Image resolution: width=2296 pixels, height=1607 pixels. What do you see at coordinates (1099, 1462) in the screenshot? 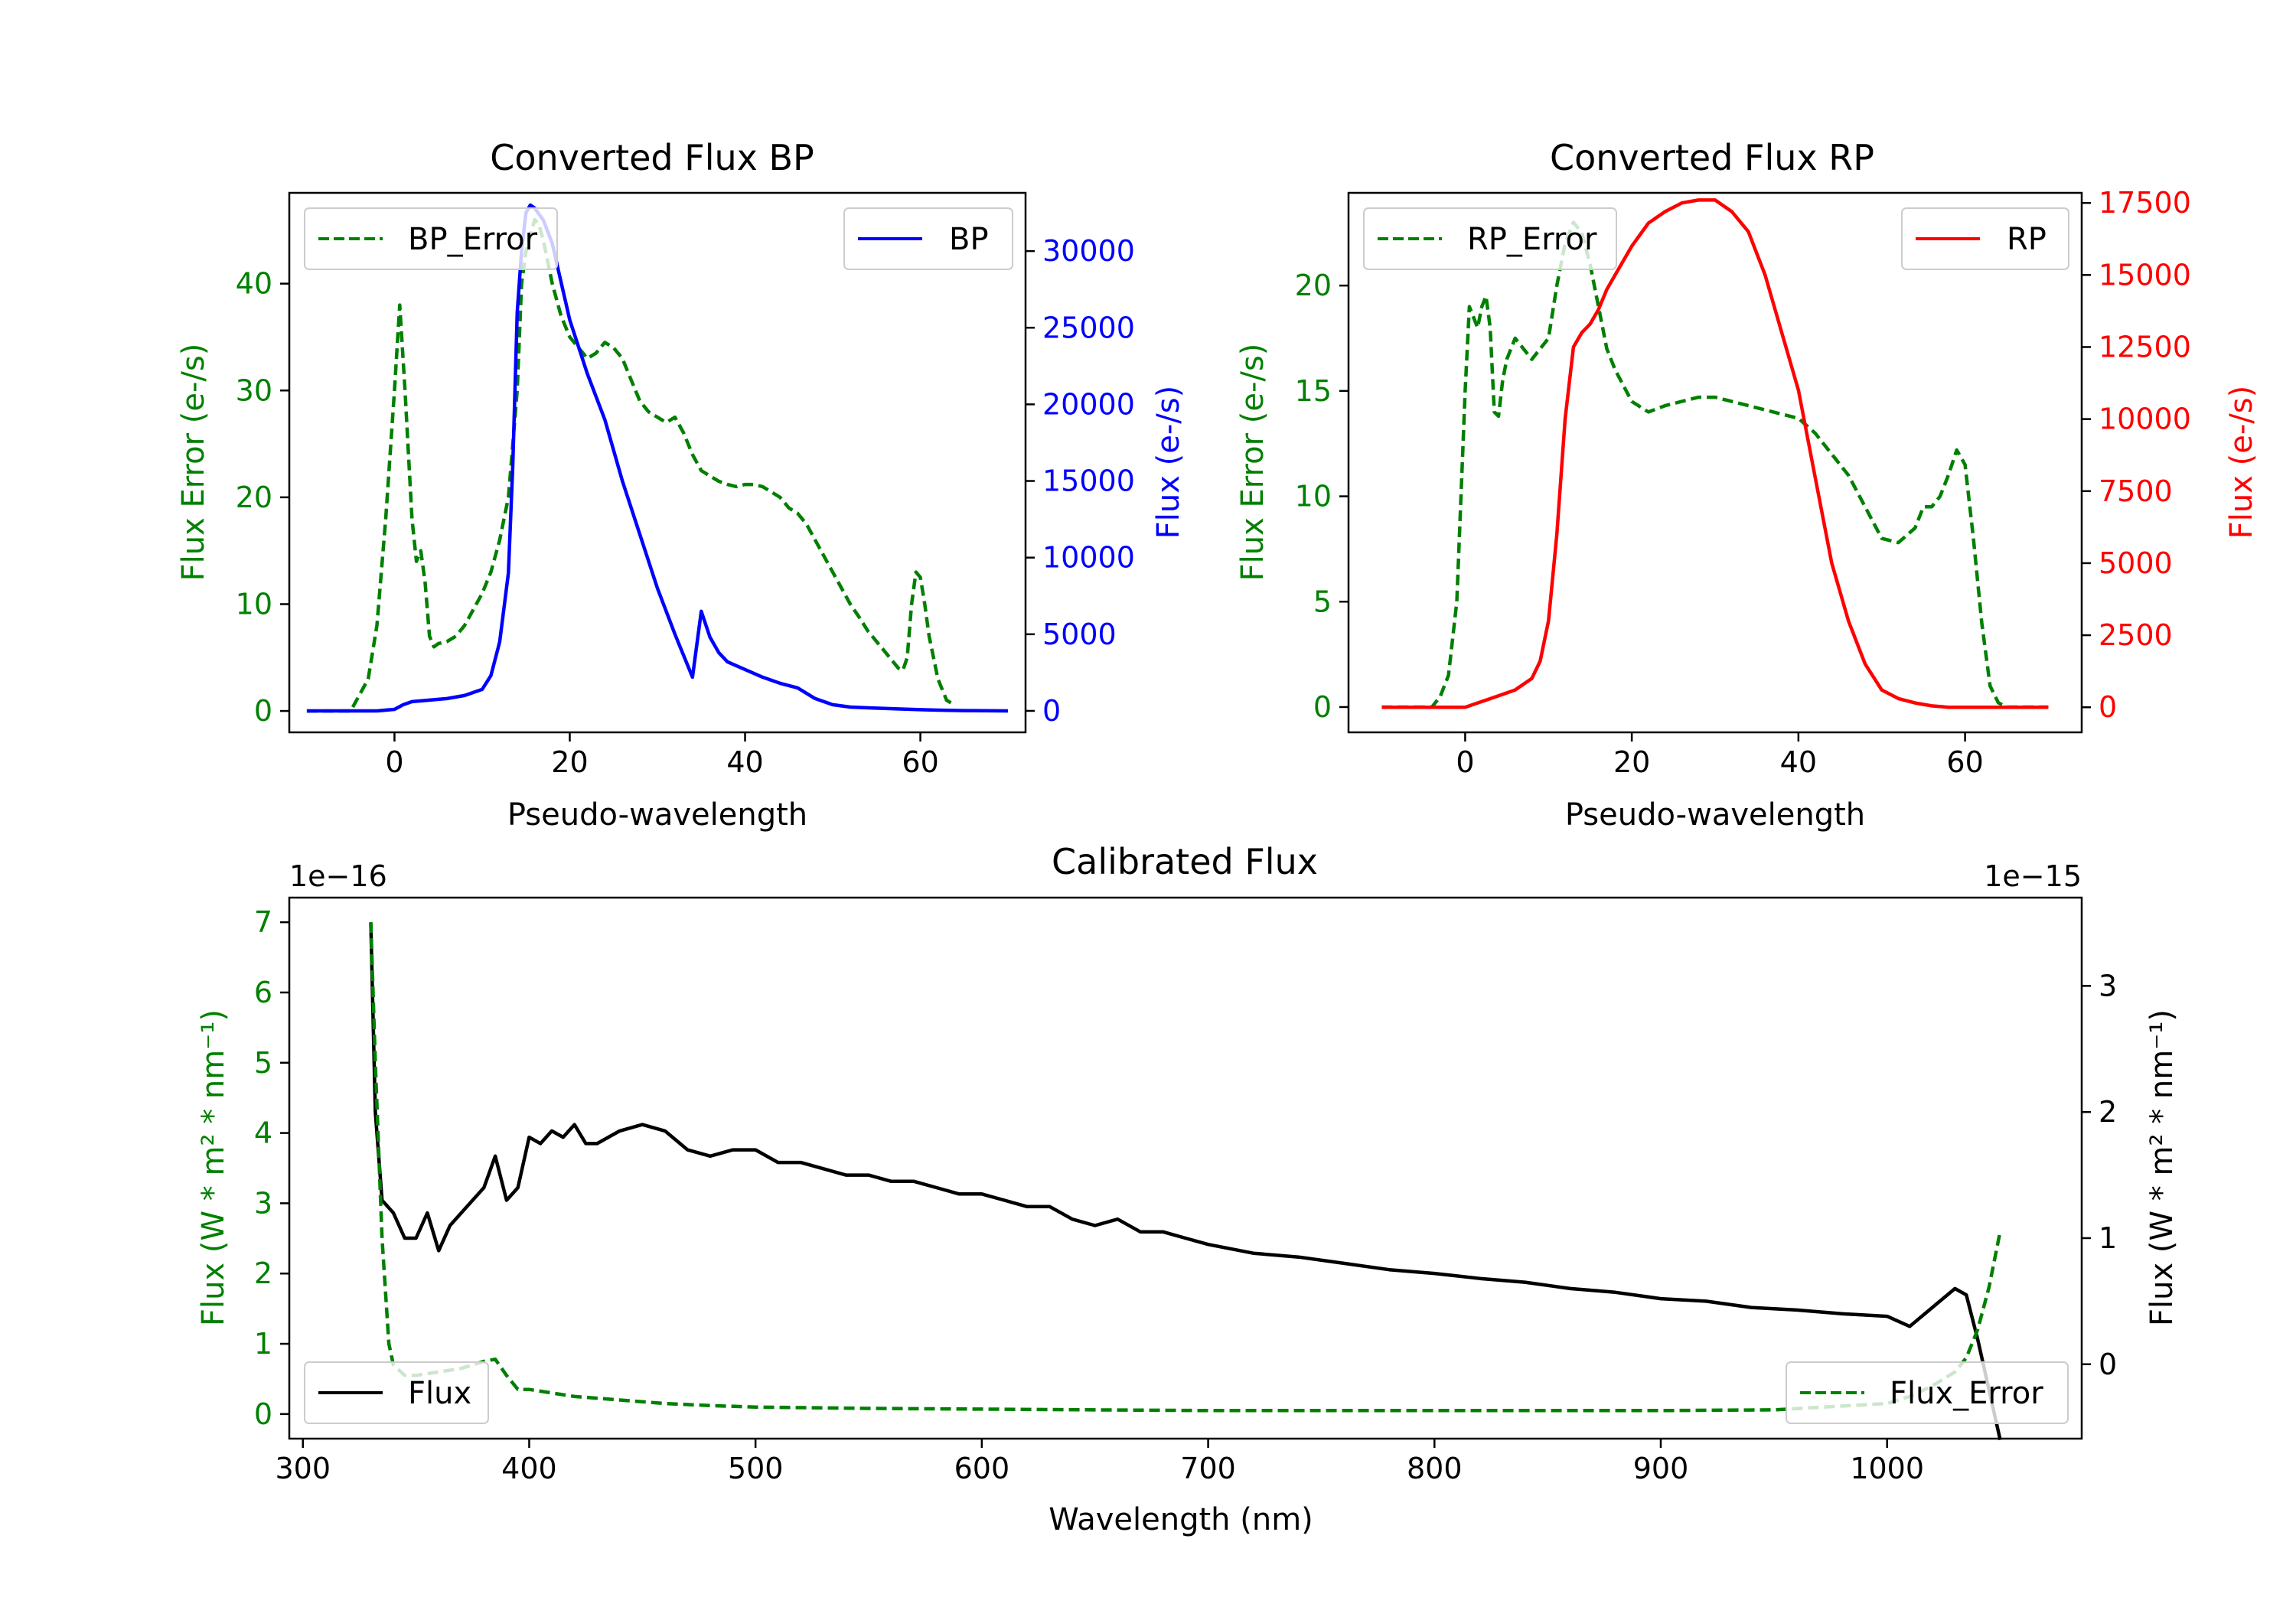
I see `cal-x-axis: 300 400 500 600 700 800 900 1000` at bounding box center [1099, 1462].